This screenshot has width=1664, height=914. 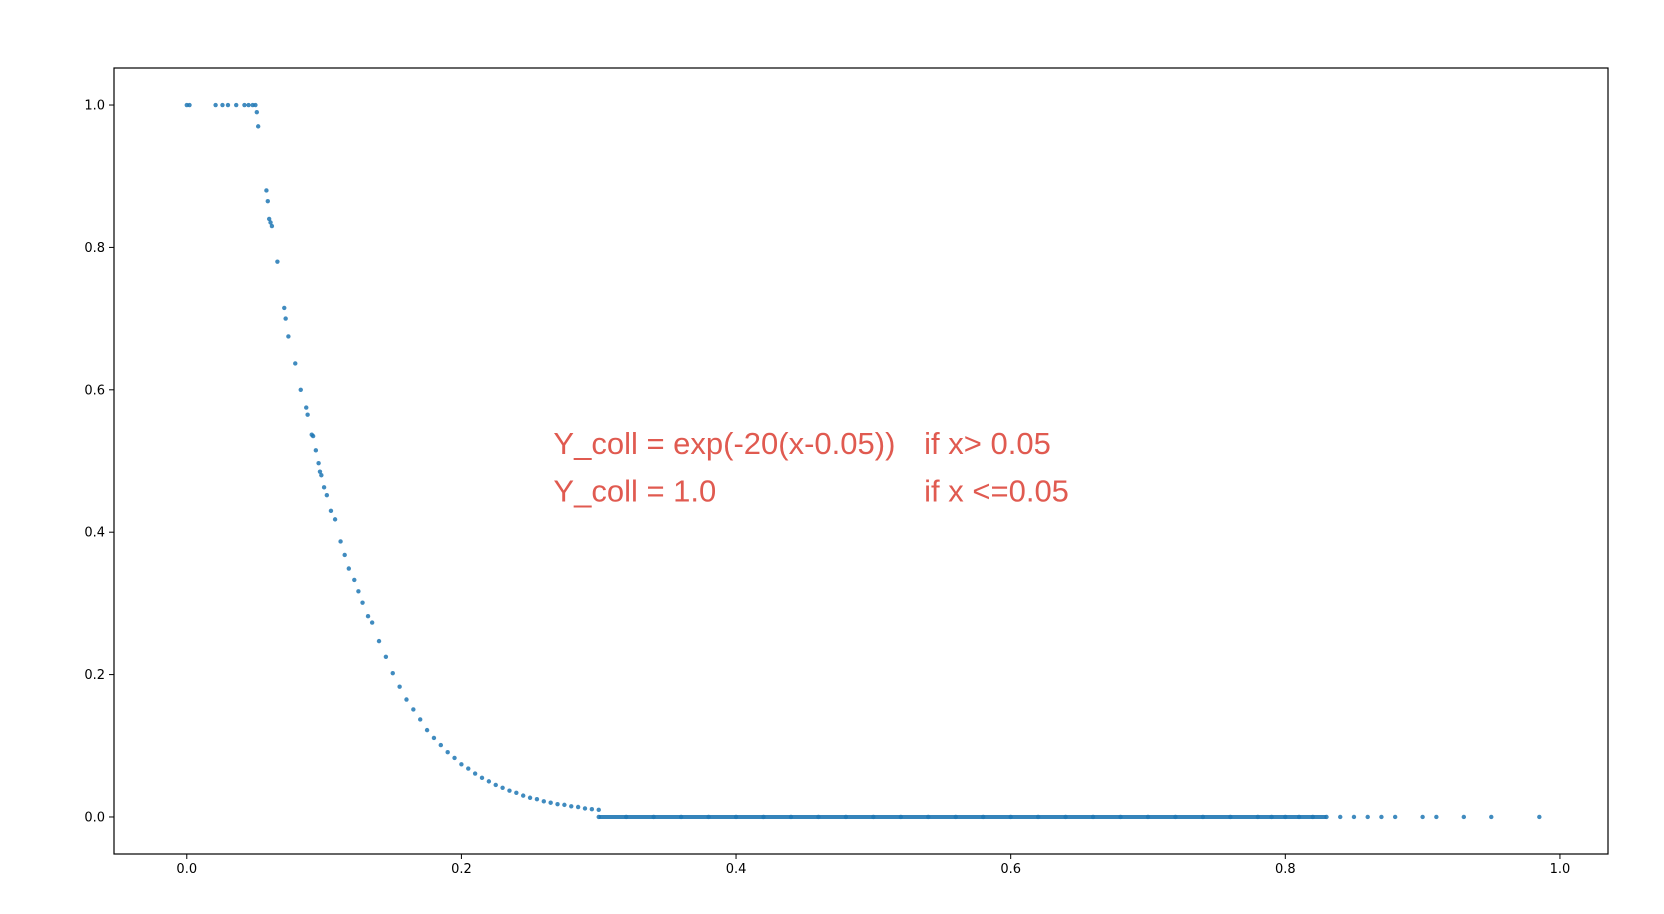 What do you see at coordinates (94, 533) in the screenshot?
I see `y-tick-label: 0.4` at bounding box center [94, 533].